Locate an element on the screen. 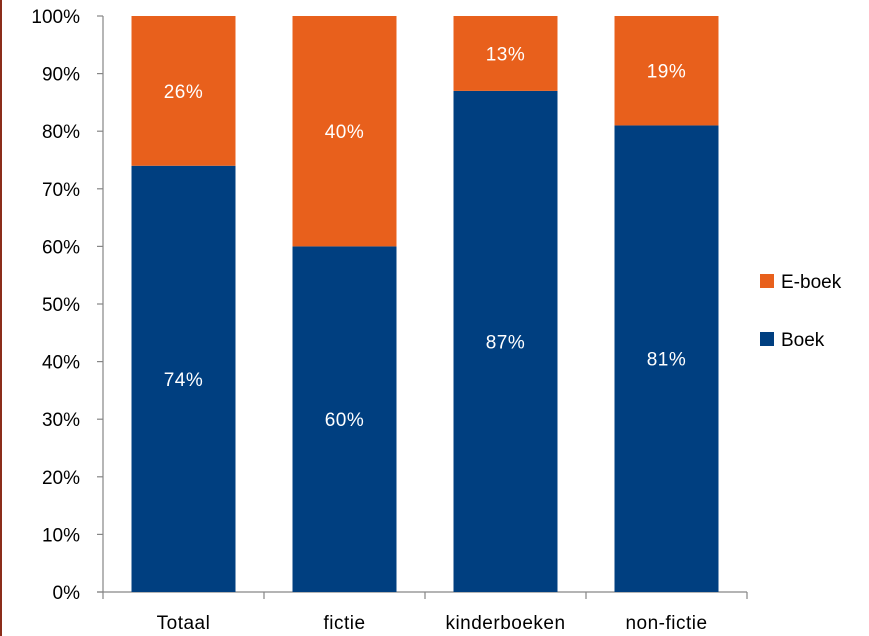 The image size is (869, 636). y-tick-label: 50% is located at coordinates (61, 305).